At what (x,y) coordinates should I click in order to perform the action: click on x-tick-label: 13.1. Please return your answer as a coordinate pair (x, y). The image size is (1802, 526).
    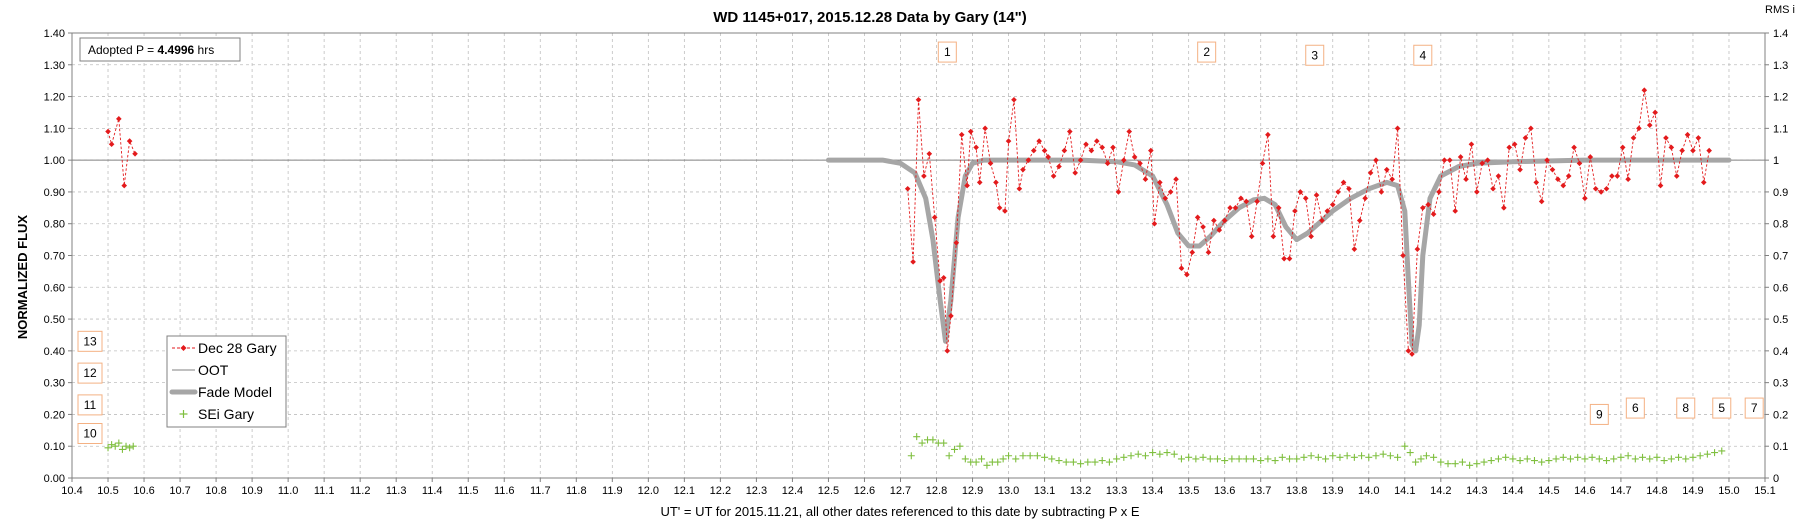
    Looking at the image, I should click on (1044, 491).